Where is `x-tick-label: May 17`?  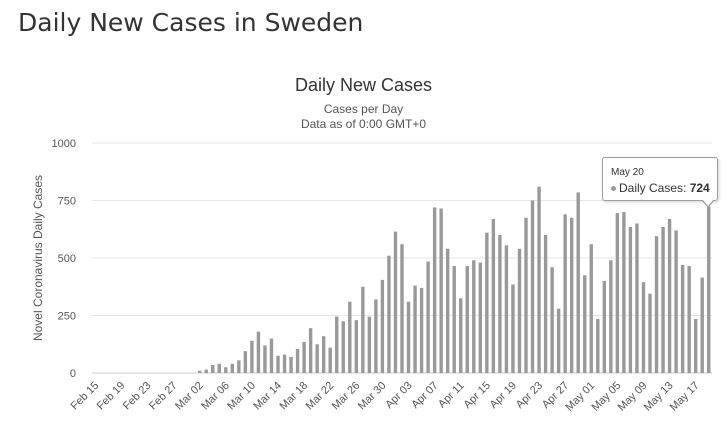 x-tick-label: May 17 is located at coordinates (685, 397).